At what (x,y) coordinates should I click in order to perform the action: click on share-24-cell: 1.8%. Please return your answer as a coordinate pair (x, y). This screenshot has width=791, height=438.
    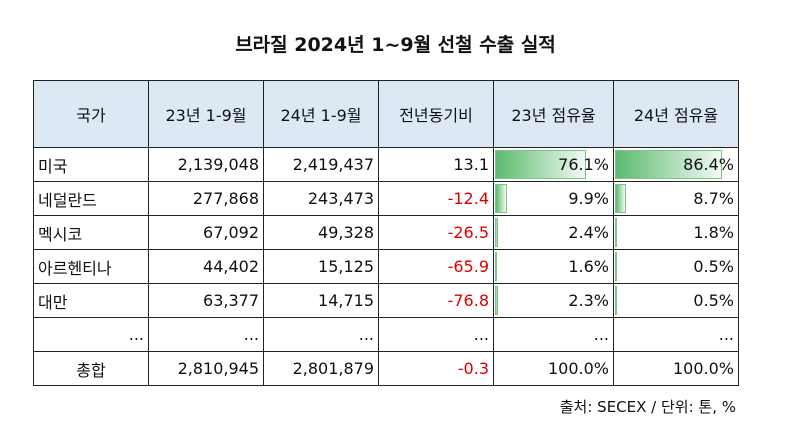
    Looking at the image, I should click on (676, 232).